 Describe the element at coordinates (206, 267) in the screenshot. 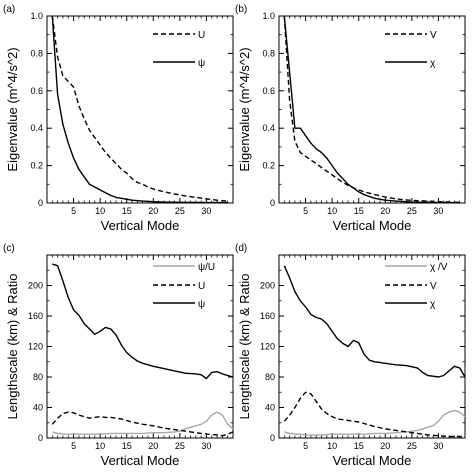

I see `legend-label: ψ/U` at that location.